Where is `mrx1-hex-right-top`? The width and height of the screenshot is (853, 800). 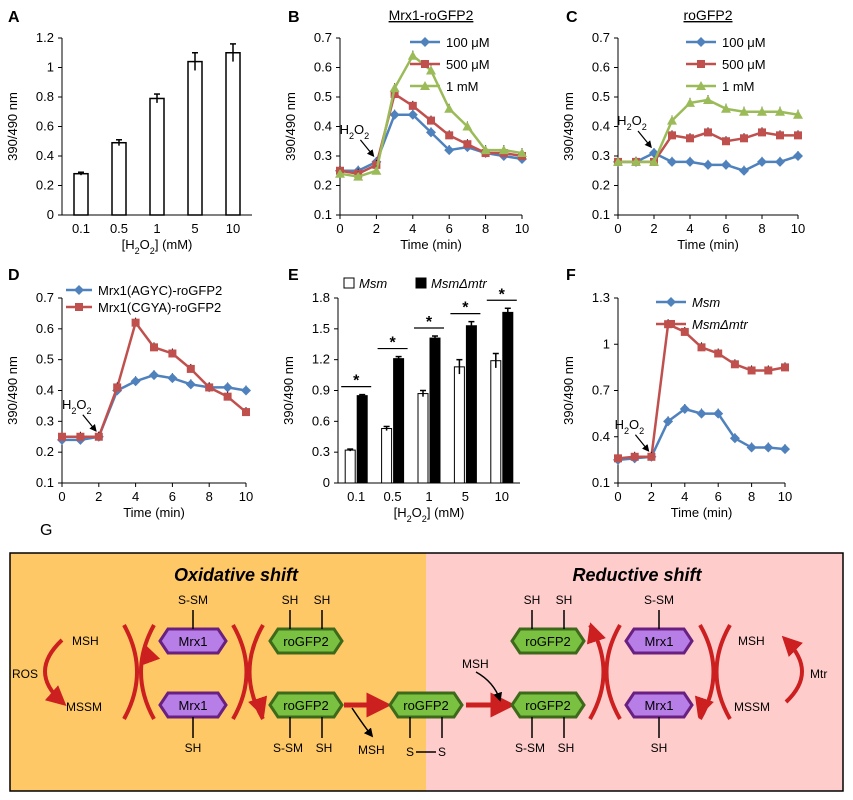
mrx1-hex-right-top is located at coordinates (659, 641).